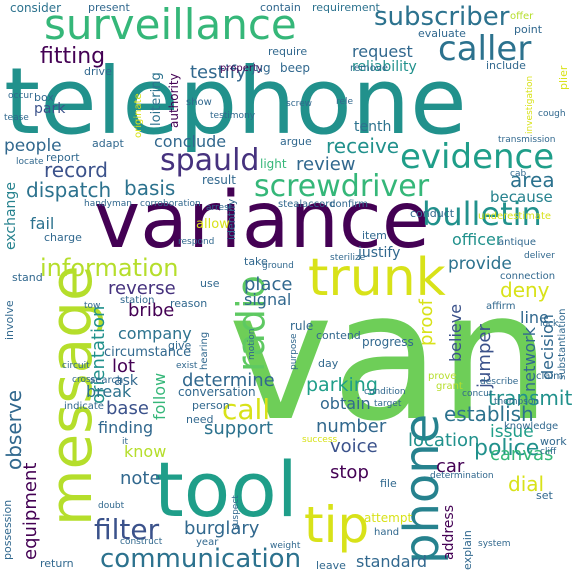 Image resolution: width=576 pixels, height=576 pixels. I want to click on word-box: box, so click(44, 97).